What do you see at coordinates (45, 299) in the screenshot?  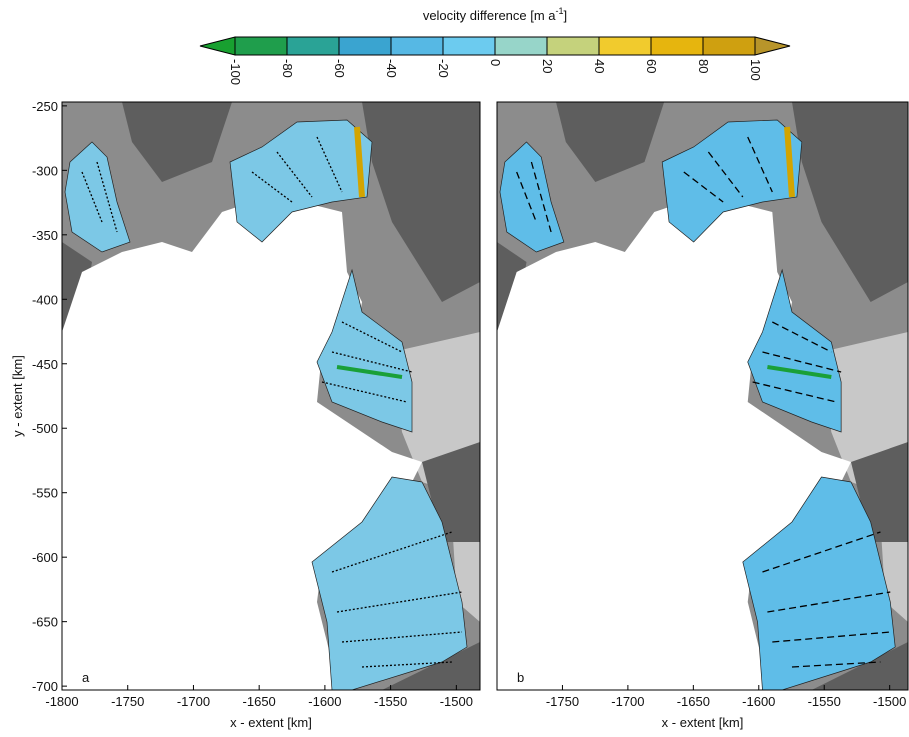 I see `y-tick-label: -400` at bounding box center [45, 299].